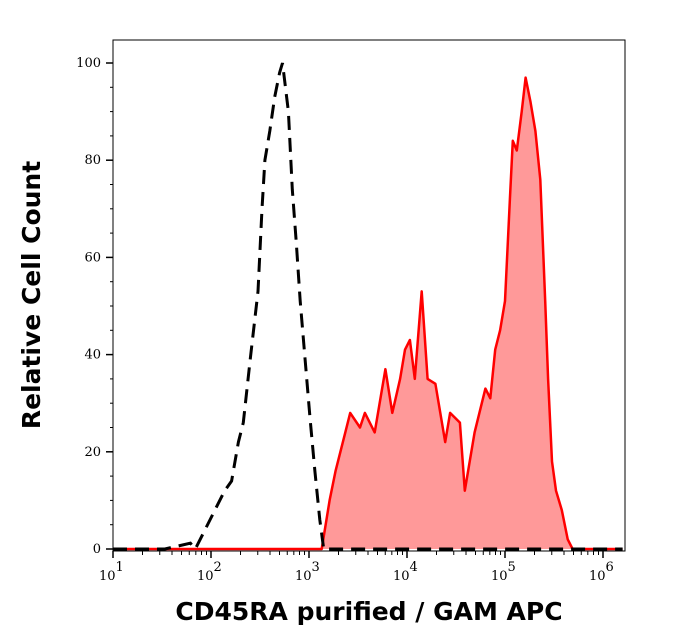 The height and width of the screenshot is (641, 694). Describe the element at coordinates (97, 549) in the screenshot. I see `y-tick-label: 0` at that location.